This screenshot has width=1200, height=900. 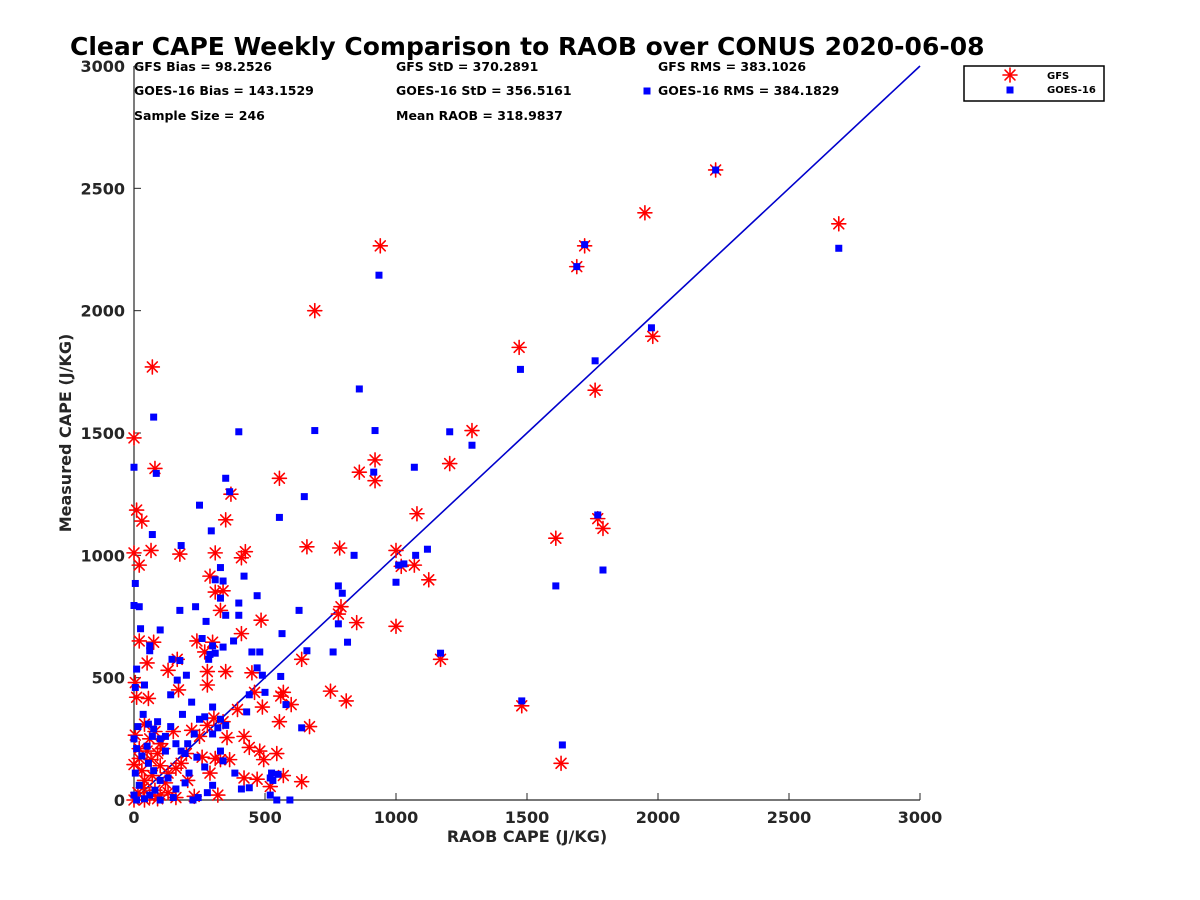 What do you see at coordinates (102, 555) in the screenshot?
I see `y-tick-label: 1000` at bounding box center [102, 555].